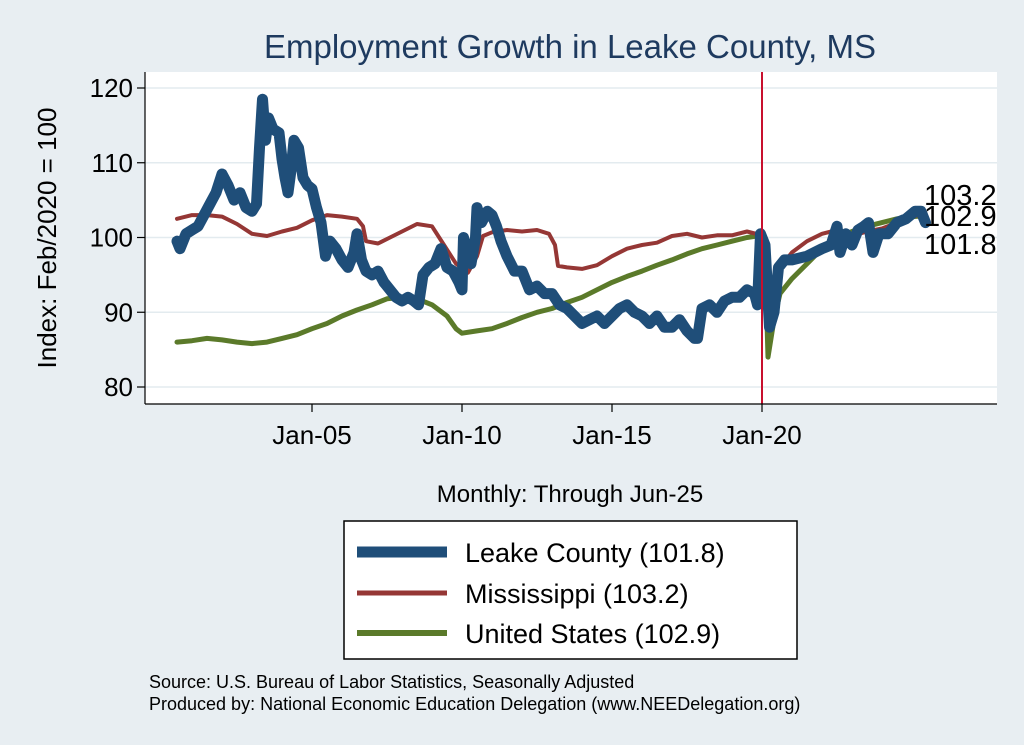 The height and width of the screenshot is (745, 1024). Describe the element at coordinates (112, 163) in the screenshot. I see `y-tick-label-110: 110` at that location.